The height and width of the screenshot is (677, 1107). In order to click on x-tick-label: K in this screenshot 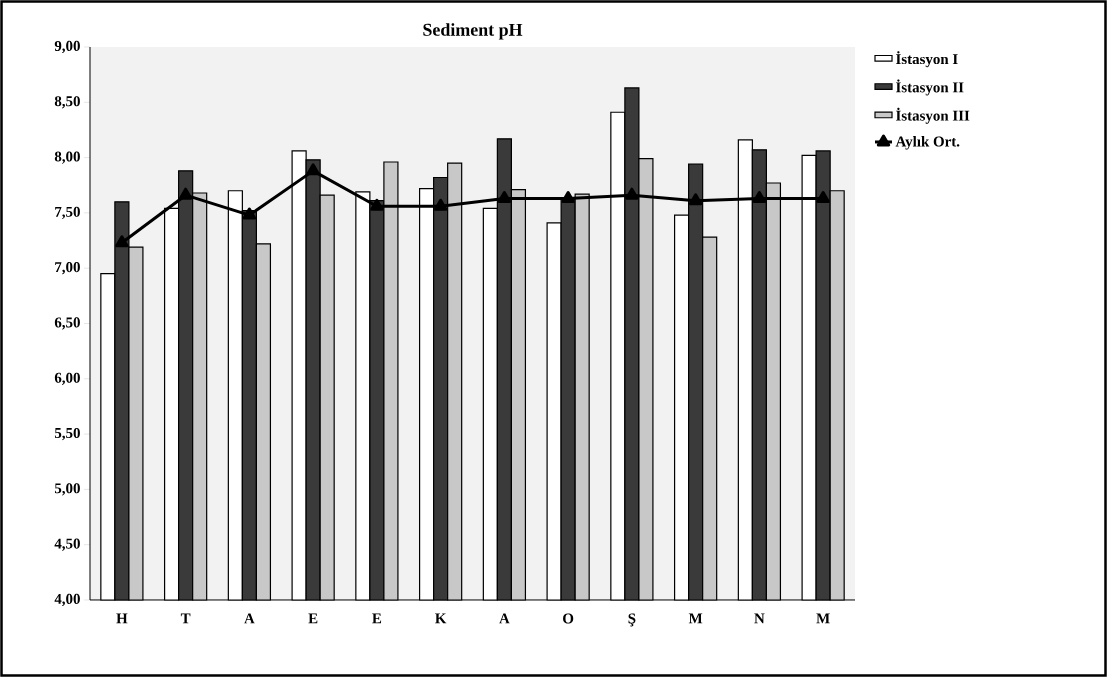, I will do `click(441, 618)`.